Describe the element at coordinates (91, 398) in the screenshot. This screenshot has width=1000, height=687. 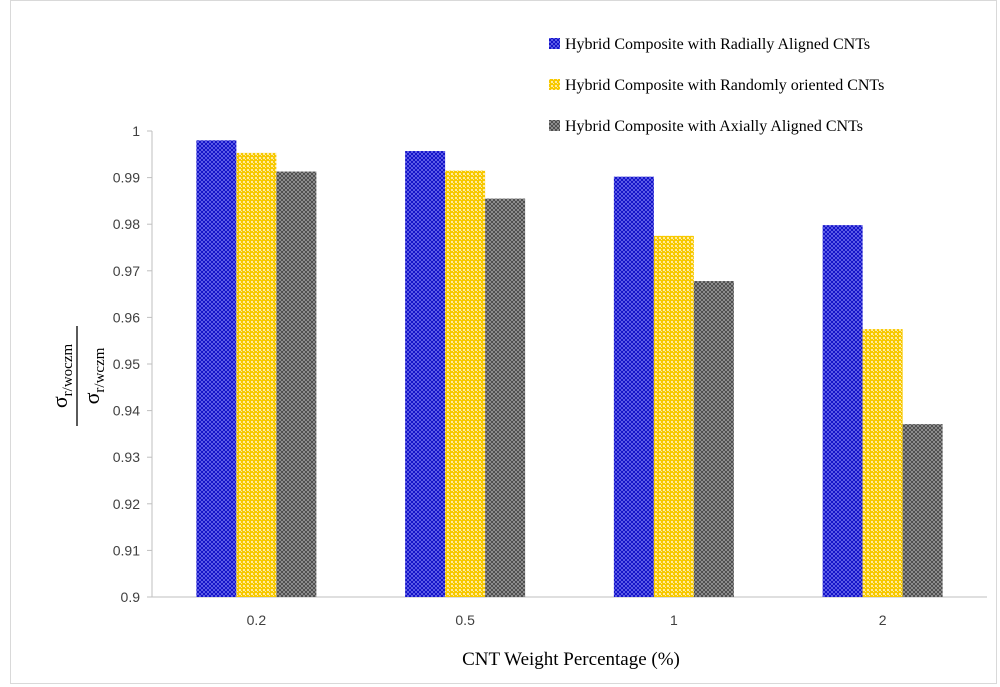
I see `y-den-symbol: σ` at that location.